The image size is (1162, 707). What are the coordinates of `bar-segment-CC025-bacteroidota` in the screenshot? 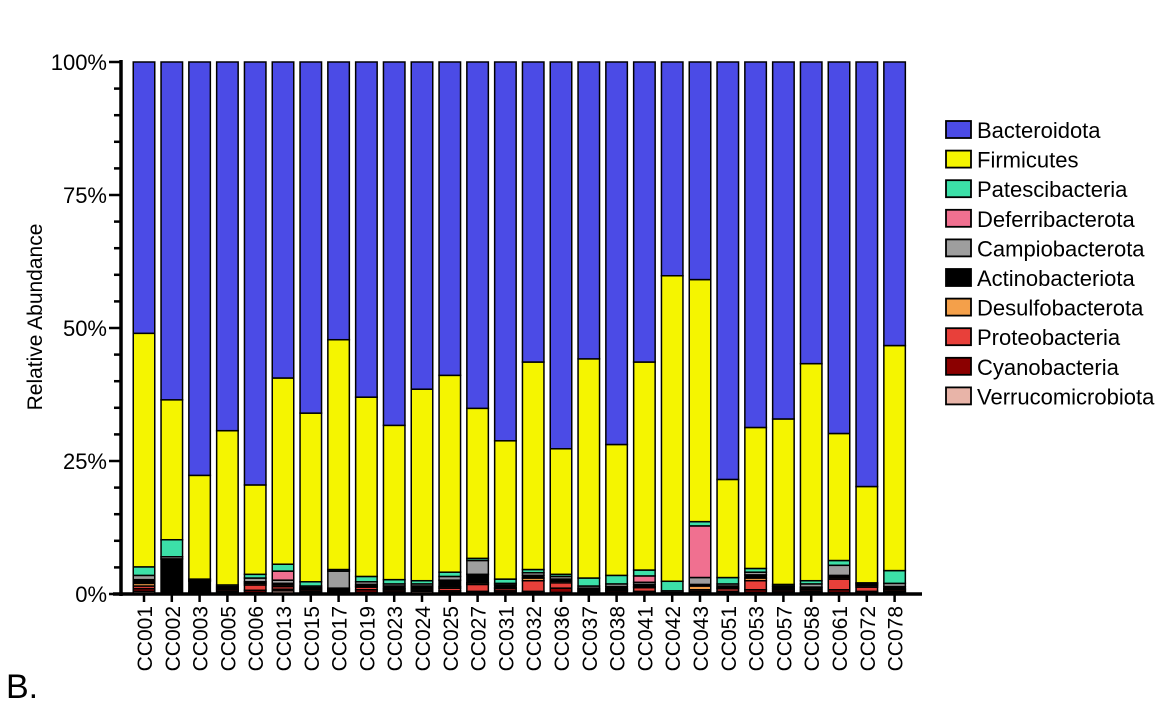 It's located at (450, 219).